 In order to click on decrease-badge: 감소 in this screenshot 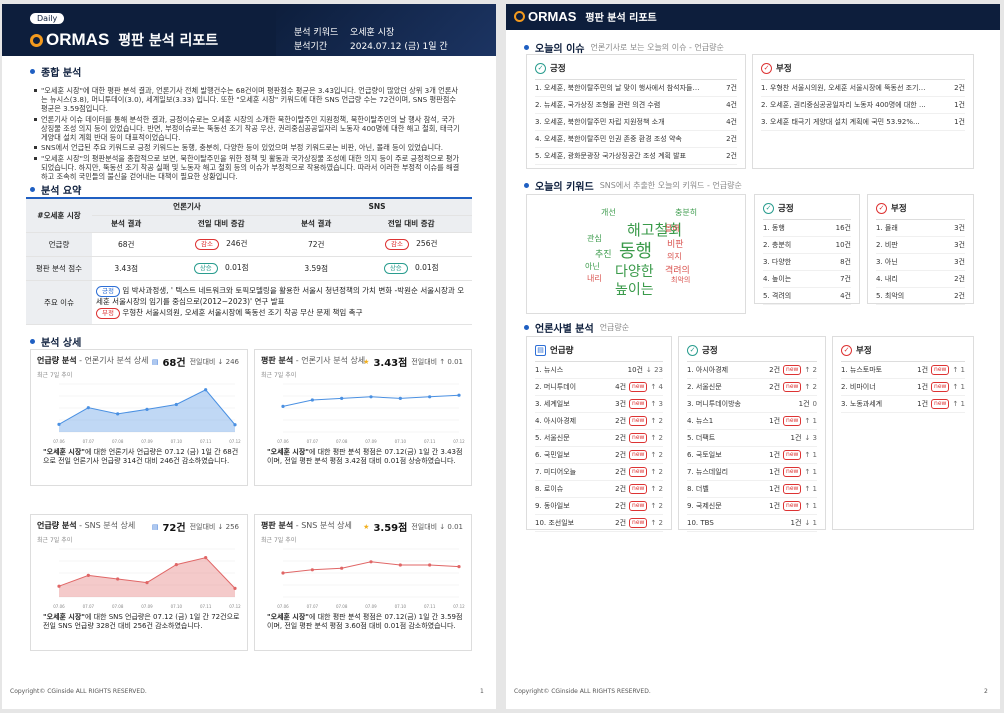, I will do `click(397, 244)`.